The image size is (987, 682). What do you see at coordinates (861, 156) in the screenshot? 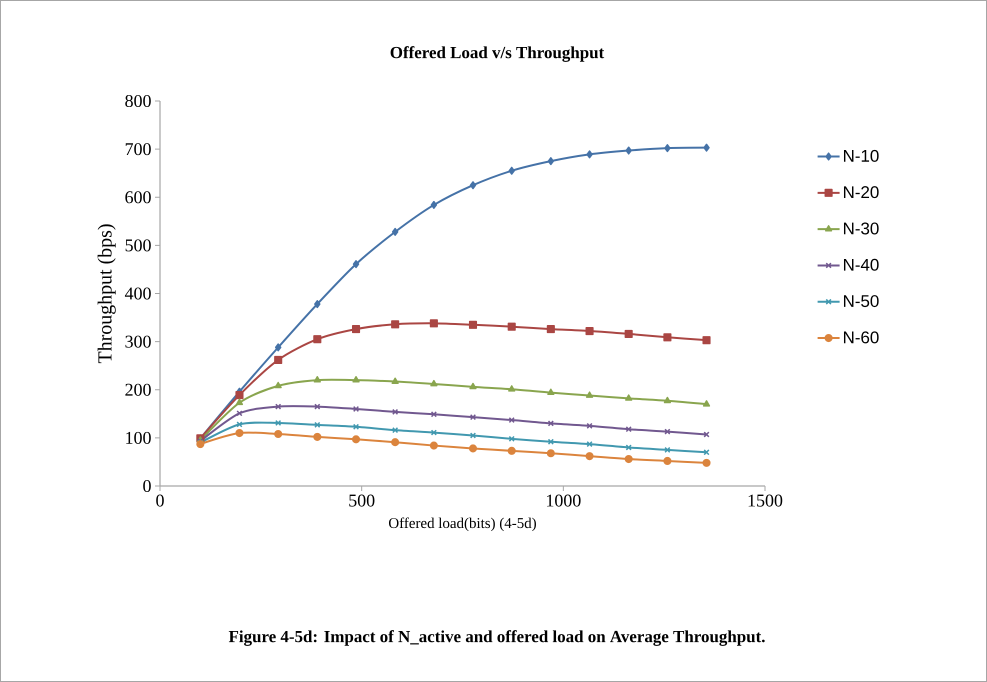
I see `legend-label: N-10` at bounding box center [861, 156].